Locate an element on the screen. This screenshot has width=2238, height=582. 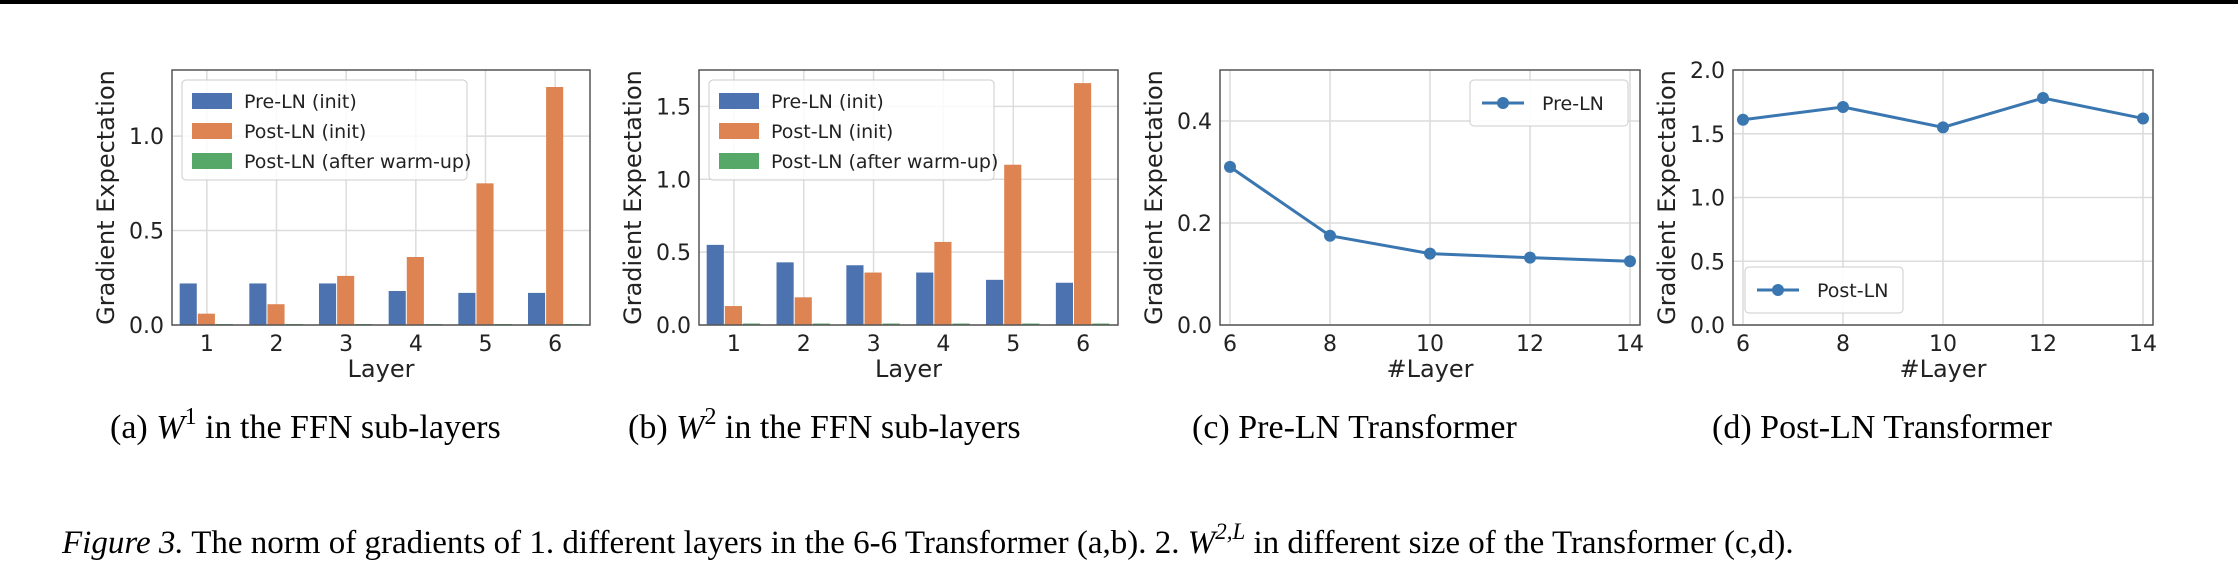
legend-label: Pre-LN is located at coordinates (1573, 104).